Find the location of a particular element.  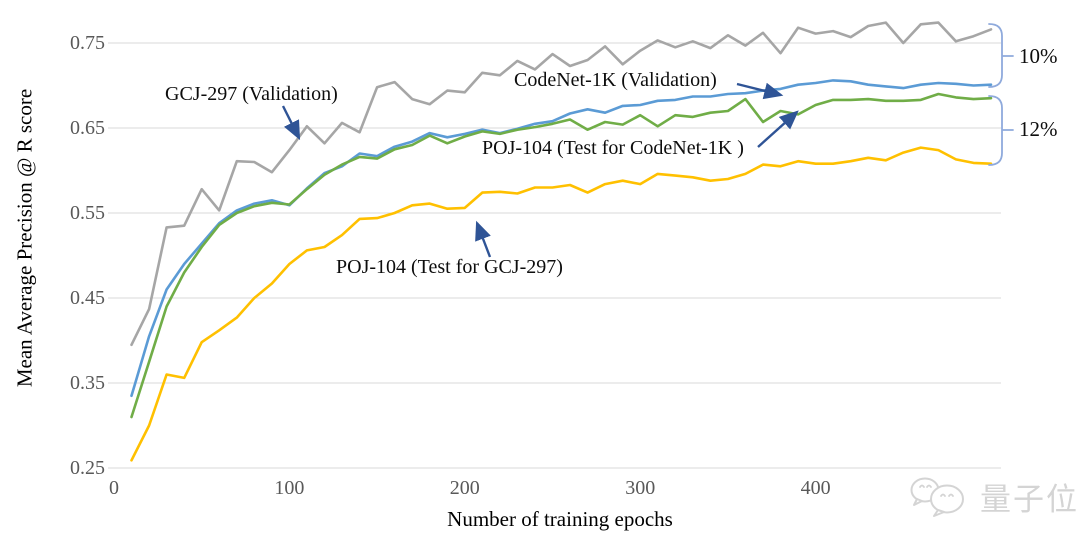

y-tick-label: 0.45 is located at coordinates (87, 298).